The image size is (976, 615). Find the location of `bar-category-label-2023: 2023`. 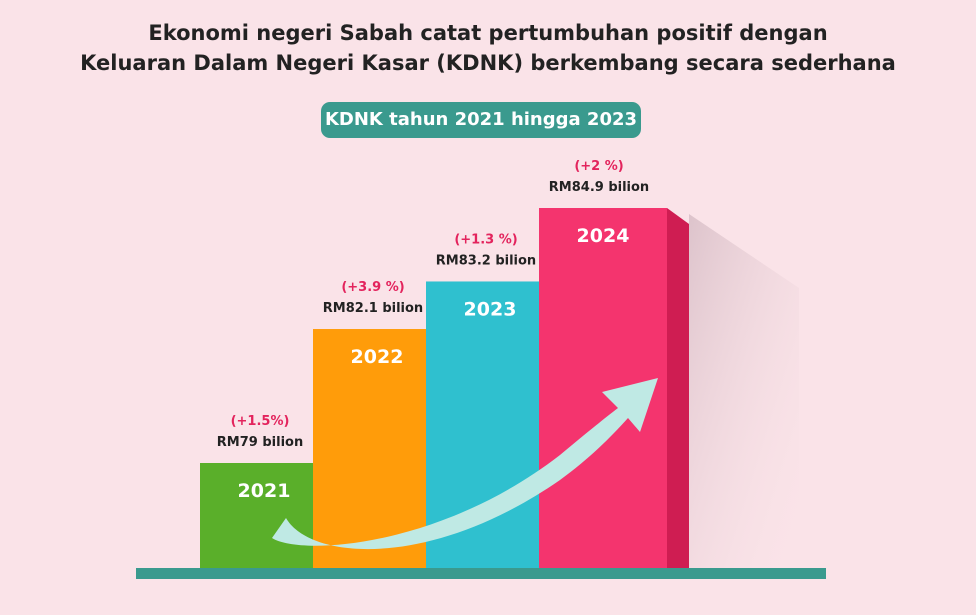

bar-category-label-2023: 2023 is located at coordinates (490, 309).